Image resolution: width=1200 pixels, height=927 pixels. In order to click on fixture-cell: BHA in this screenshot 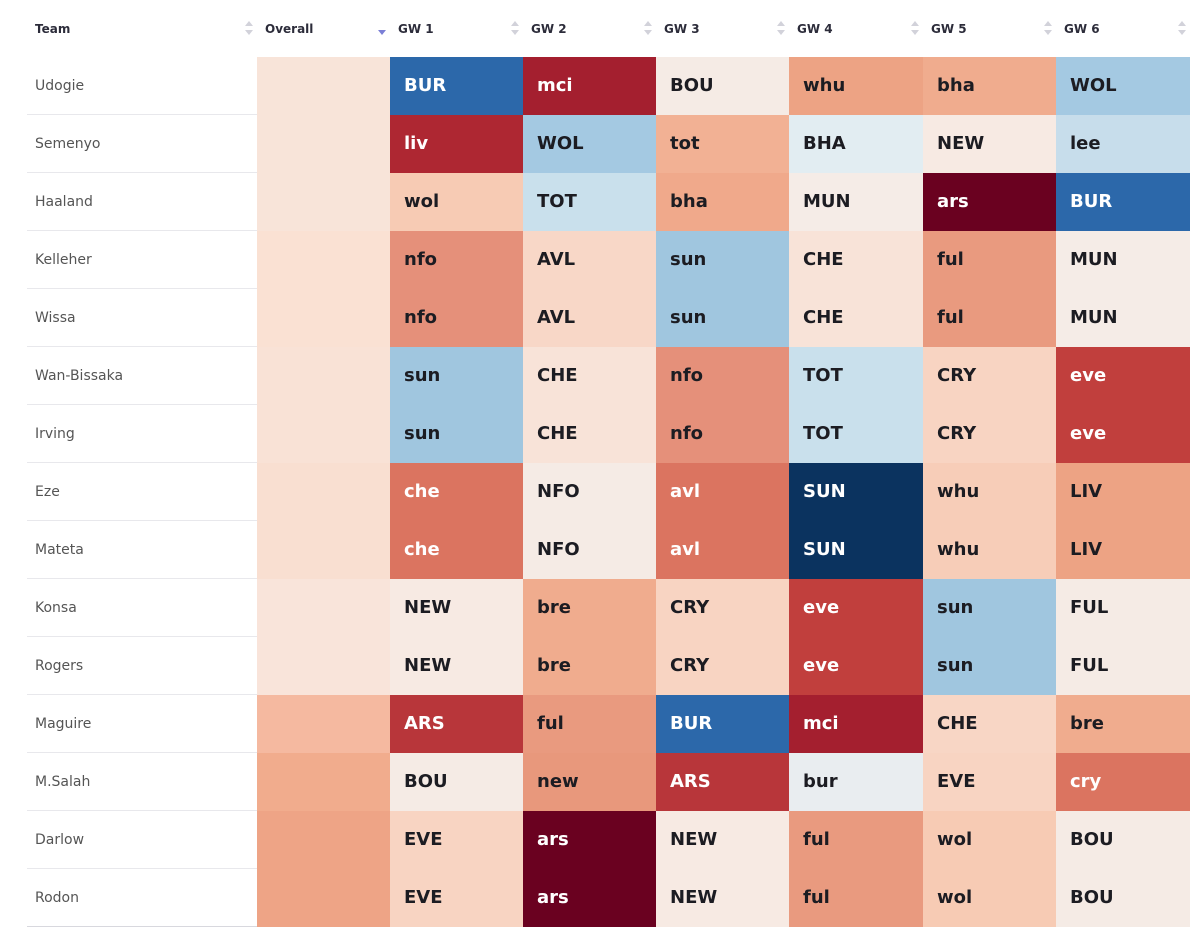, I will do `click(856, 143)`.